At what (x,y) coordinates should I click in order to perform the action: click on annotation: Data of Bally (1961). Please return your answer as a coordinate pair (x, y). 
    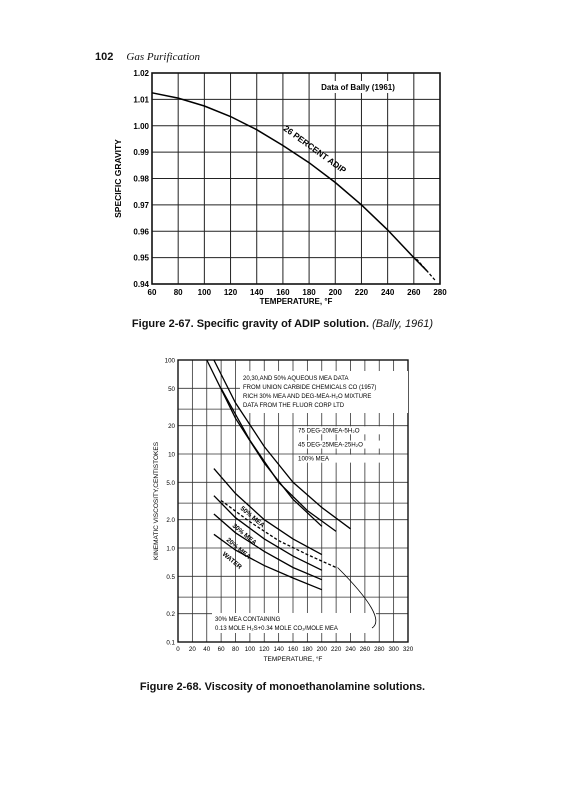
    Looking at the image, I should click on (358, 87).